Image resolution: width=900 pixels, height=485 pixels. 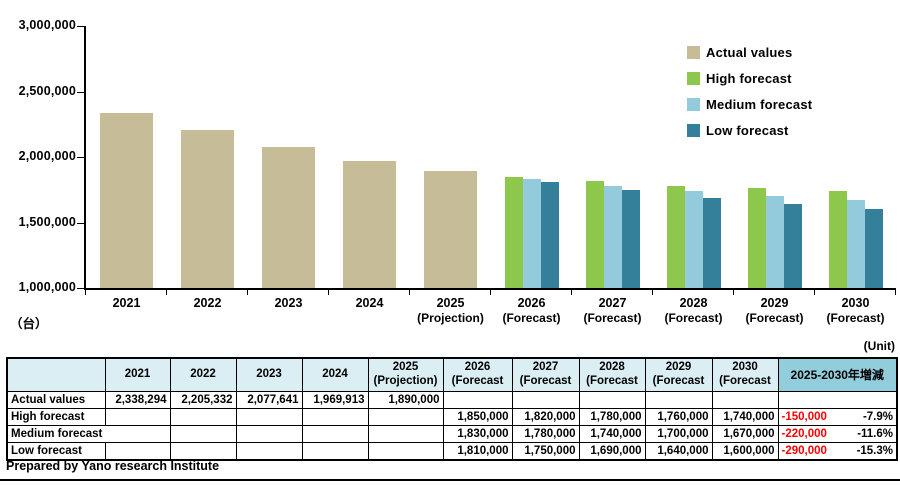 I want to click on x-axis-category-label: 2022, so click(x=207, y=311).